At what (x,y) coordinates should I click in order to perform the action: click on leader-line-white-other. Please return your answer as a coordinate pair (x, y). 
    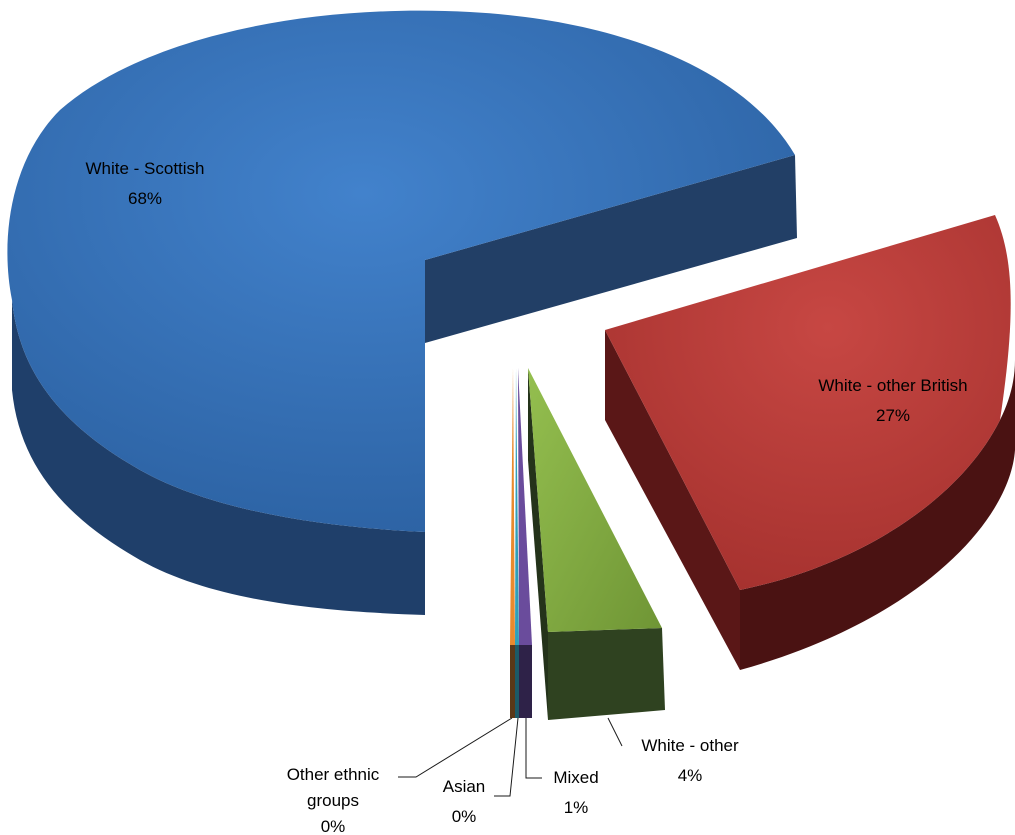
    Looking at the image, I should click on (615, 732).